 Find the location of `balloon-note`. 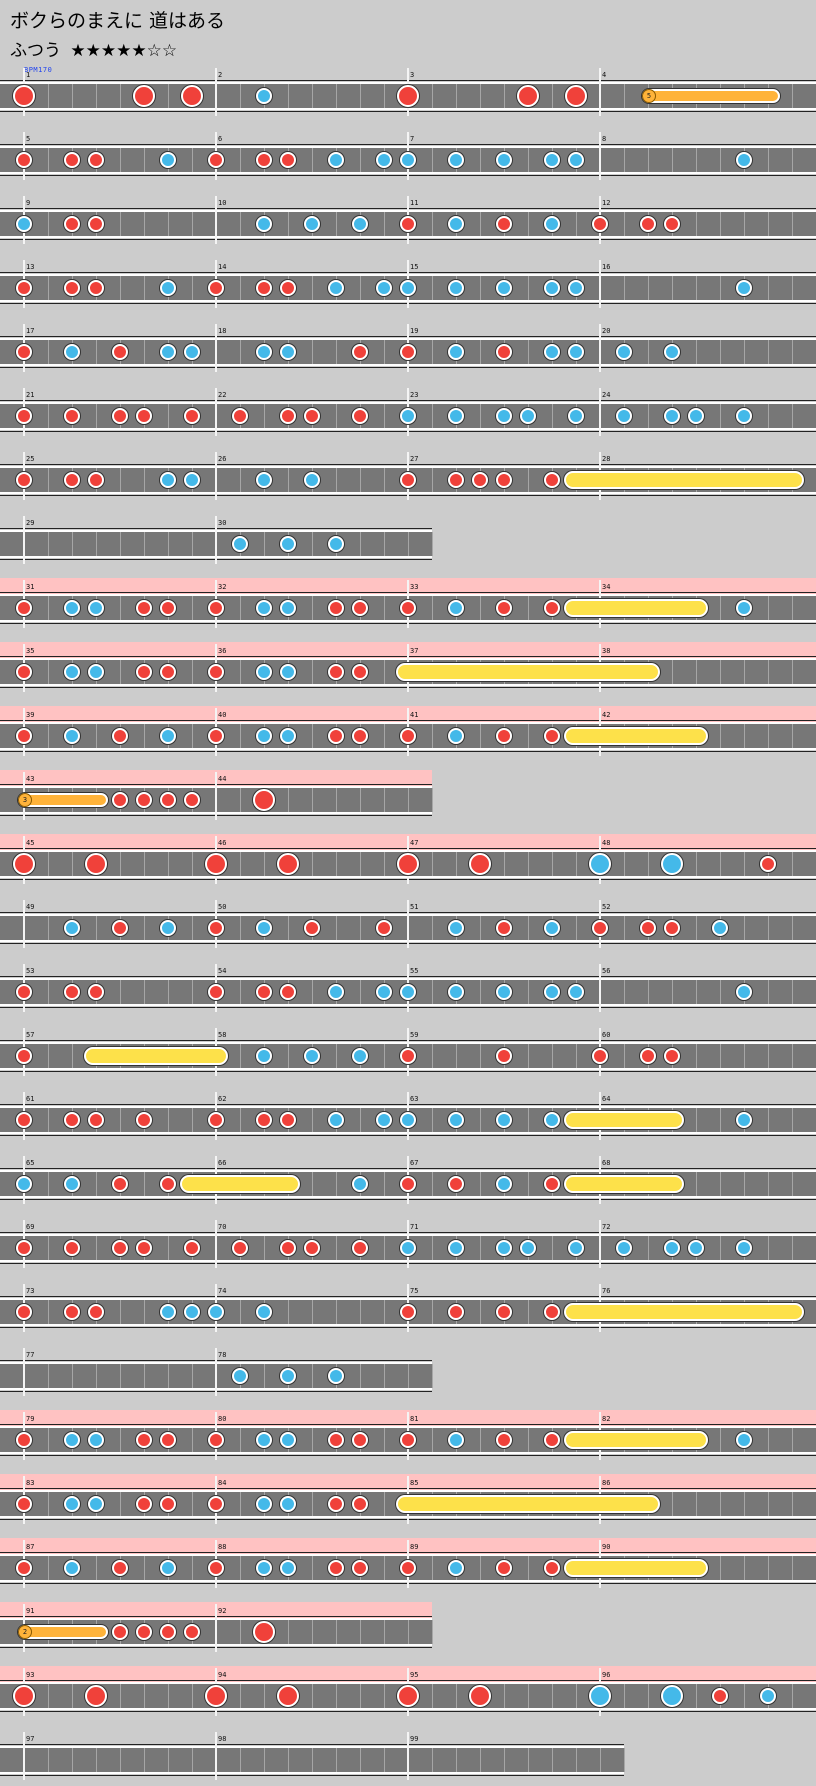

balloon-note is located at coordinates (711, 96).